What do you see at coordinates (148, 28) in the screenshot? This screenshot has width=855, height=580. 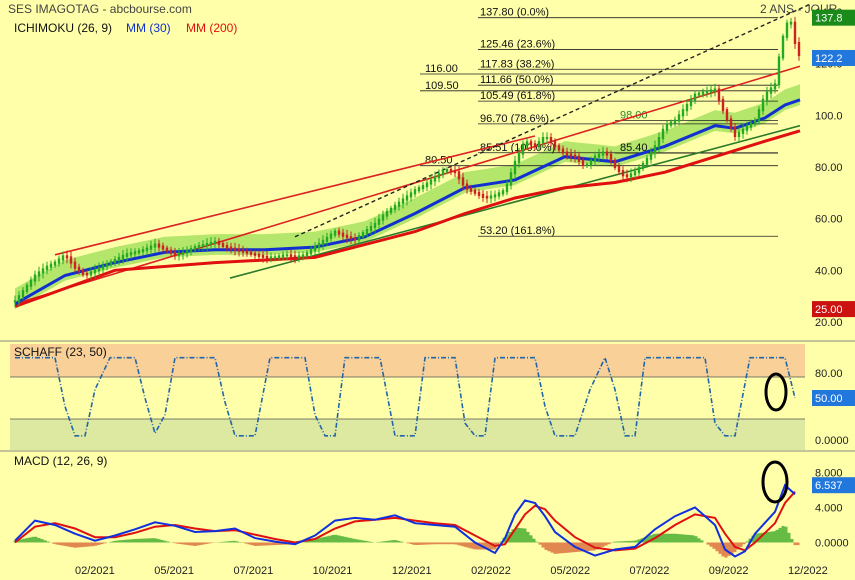 I see `legend-mm30: MM (30)` at bounding box center [148, 28].